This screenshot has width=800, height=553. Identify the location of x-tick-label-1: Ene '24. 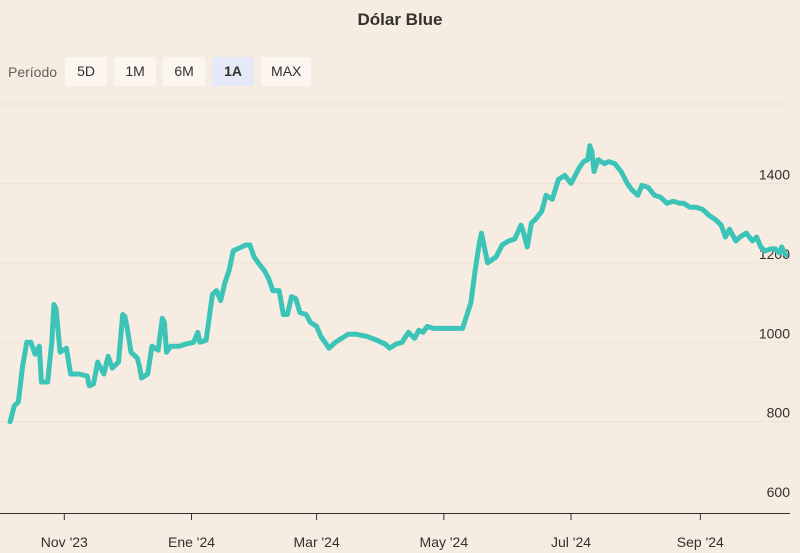
(191, 542).